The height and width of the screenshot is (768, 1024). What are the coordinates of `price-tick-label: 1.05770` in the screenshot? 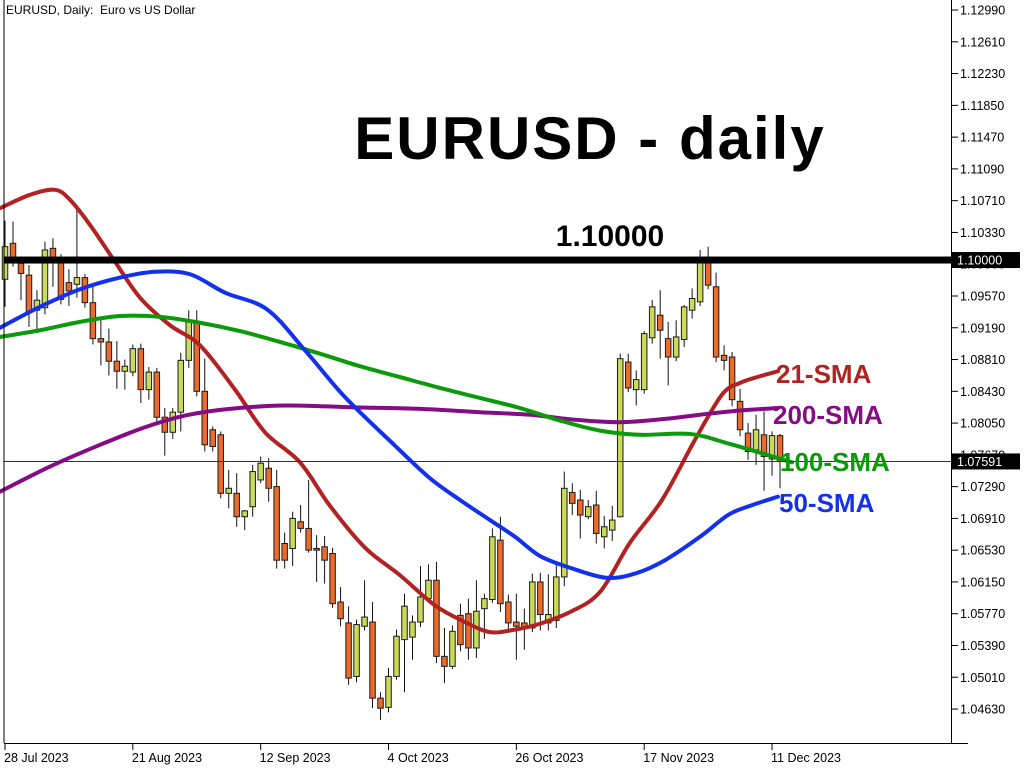 It's located at (982, 614).